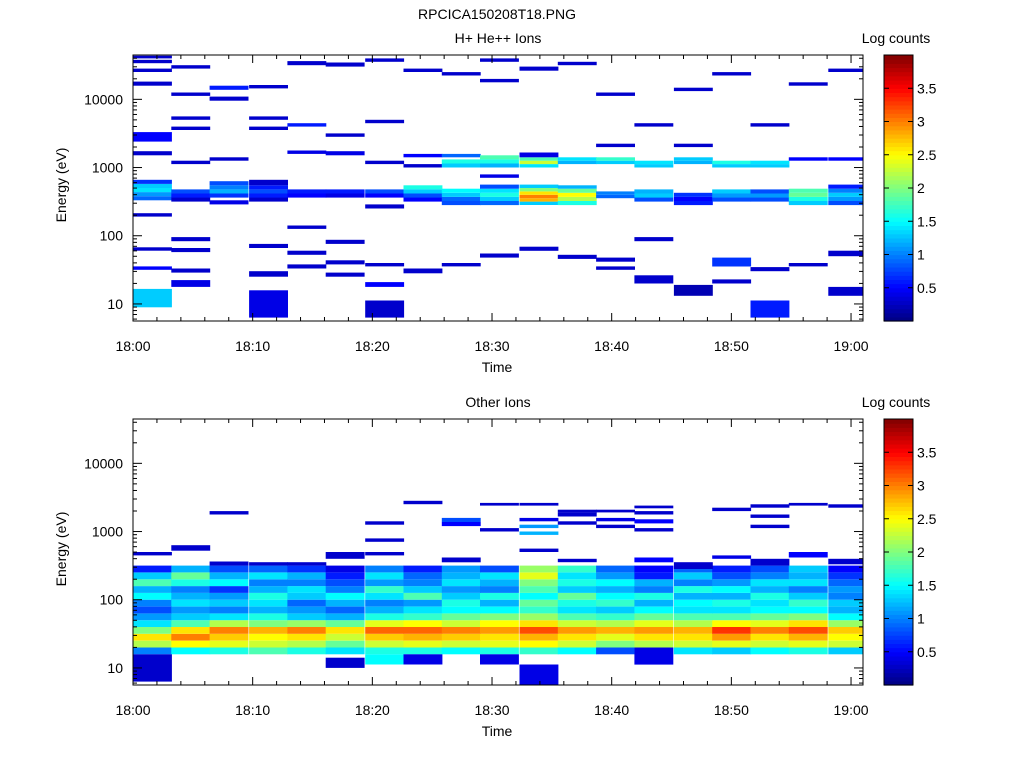  Describe the element at coordinates (731, 346) in the screenshot. I see `x-tick-label: 18:50` at that location.